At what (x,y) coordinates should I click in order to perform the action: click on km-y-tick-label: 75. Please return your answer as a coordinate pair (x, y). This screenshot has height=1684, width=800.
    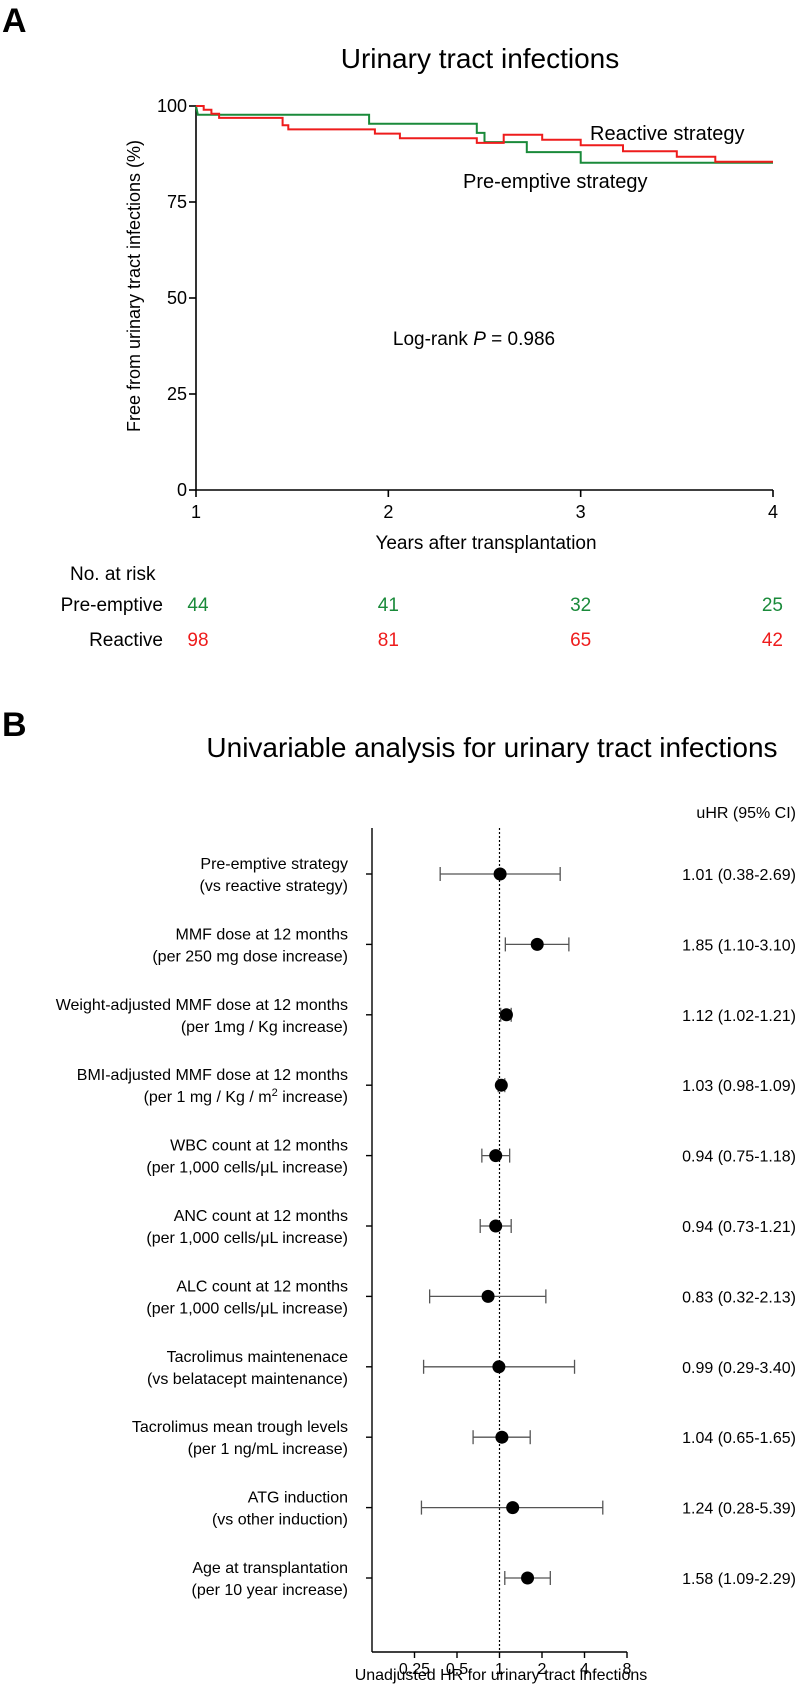
    Looking at the image, I should click on (177, 202).